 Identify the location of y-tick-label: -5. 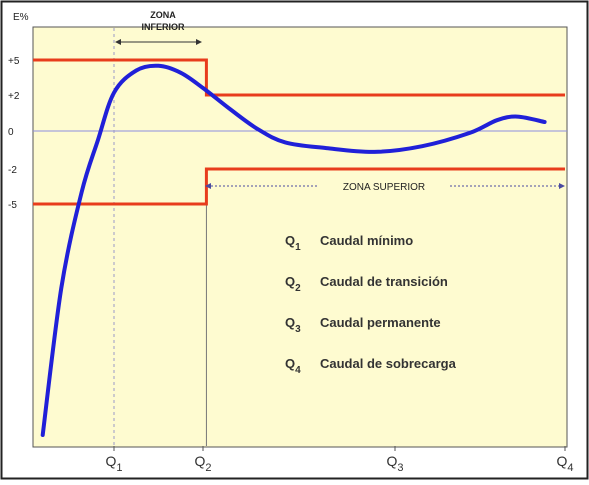
(12, 205).